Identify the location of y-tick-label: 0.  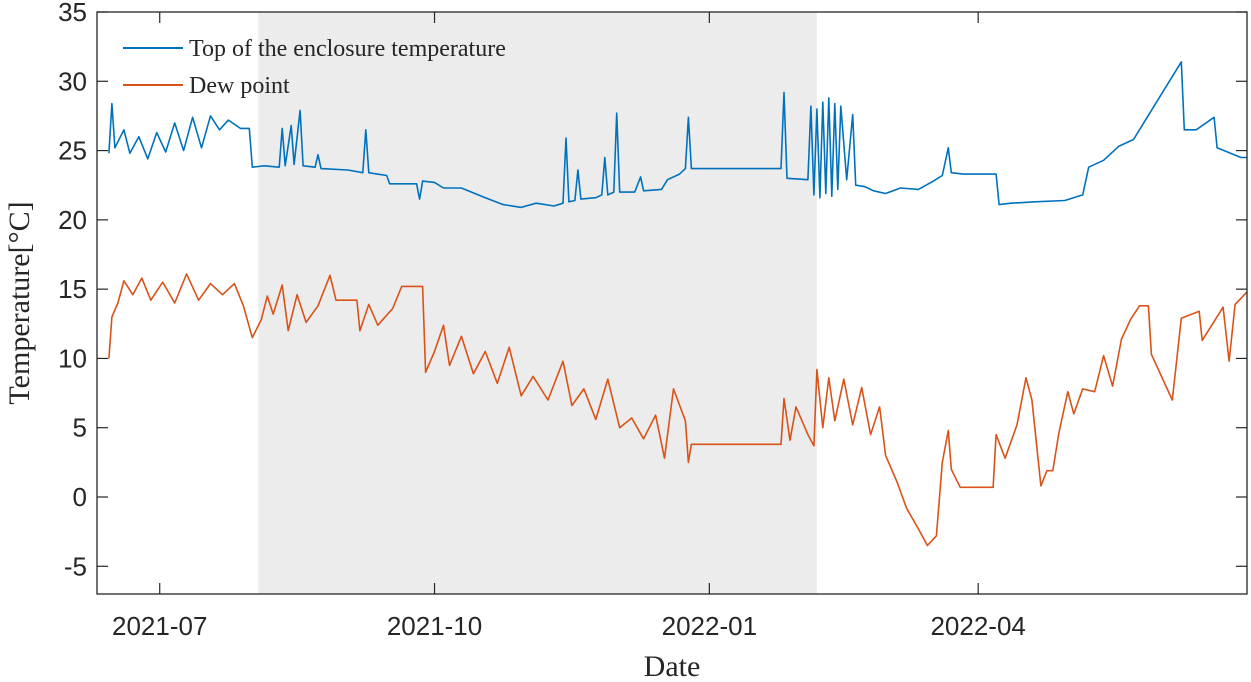
(80, 497).